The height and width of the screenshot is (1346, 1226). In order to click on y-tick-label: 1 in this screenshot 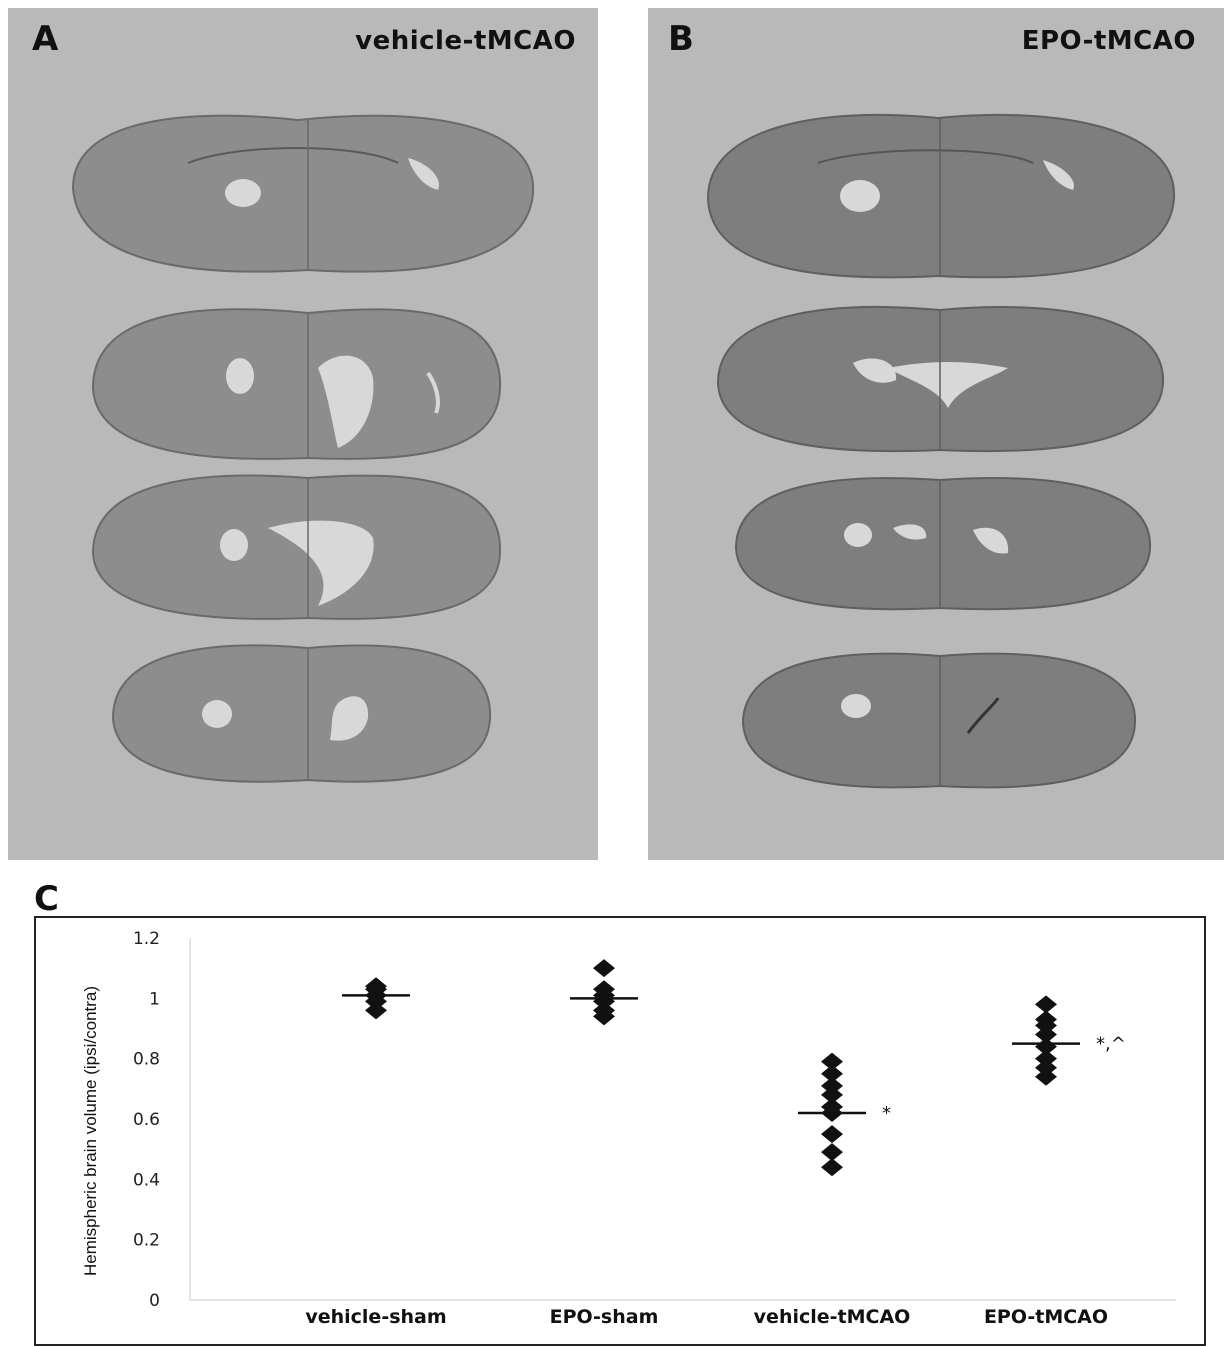, I will do `click(154, 999)`.